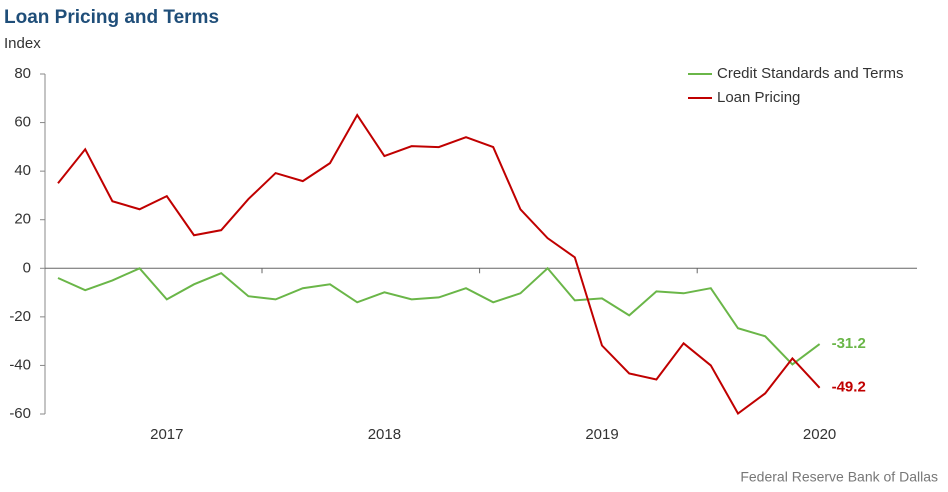 The height and width of the screenshot is (492, 948). What do you see at coordinates (849, 387) in the screenshot?
I see `end-label: -49.2` at bounding box center [849, 387].